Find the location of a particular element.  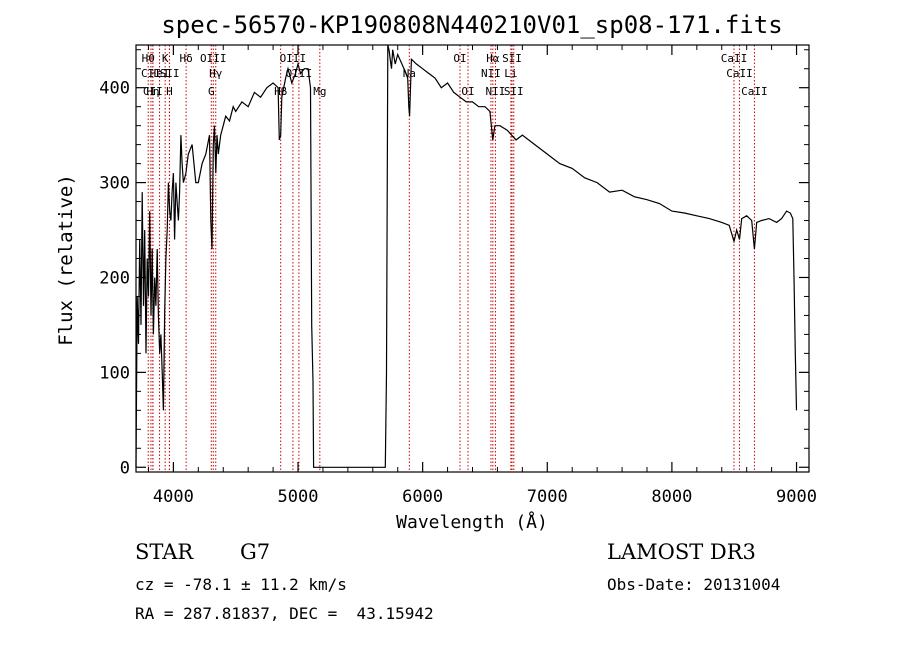

y-tick-label-4: 400 is located at coordinates (114, 89).